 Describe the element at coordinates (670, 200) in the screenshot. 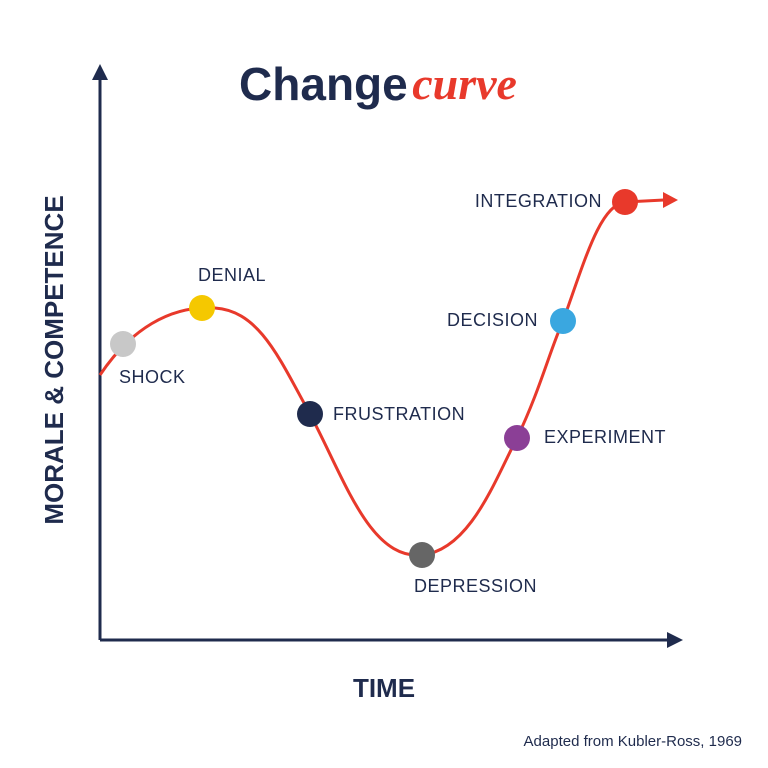

I see `curve-arrow` at that location.